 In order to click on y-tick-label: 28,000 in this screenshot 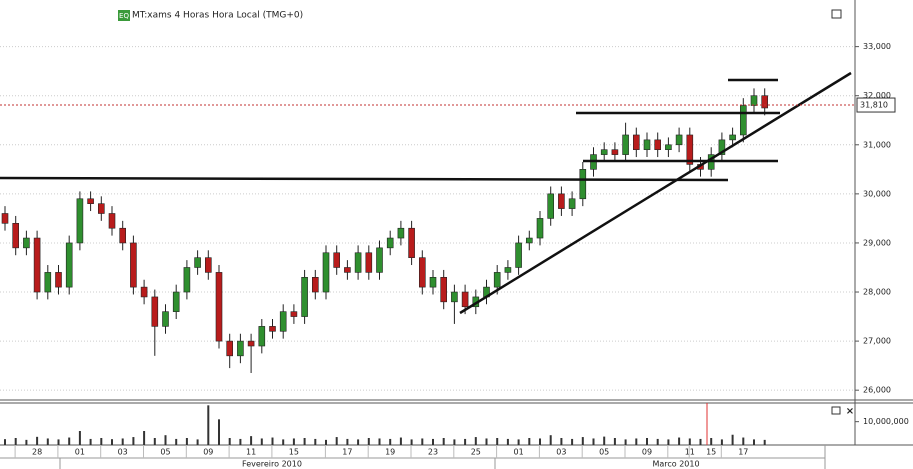, I will do `click(877, 292)`.